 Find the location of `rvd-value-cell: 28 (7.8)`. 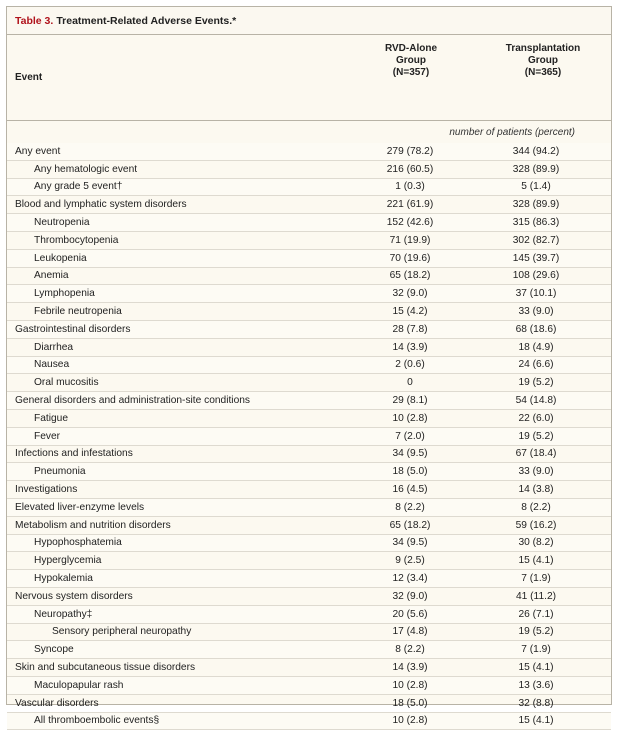

rvd-value-cell: 28 (7.8) is located at coordinates (410, 329).